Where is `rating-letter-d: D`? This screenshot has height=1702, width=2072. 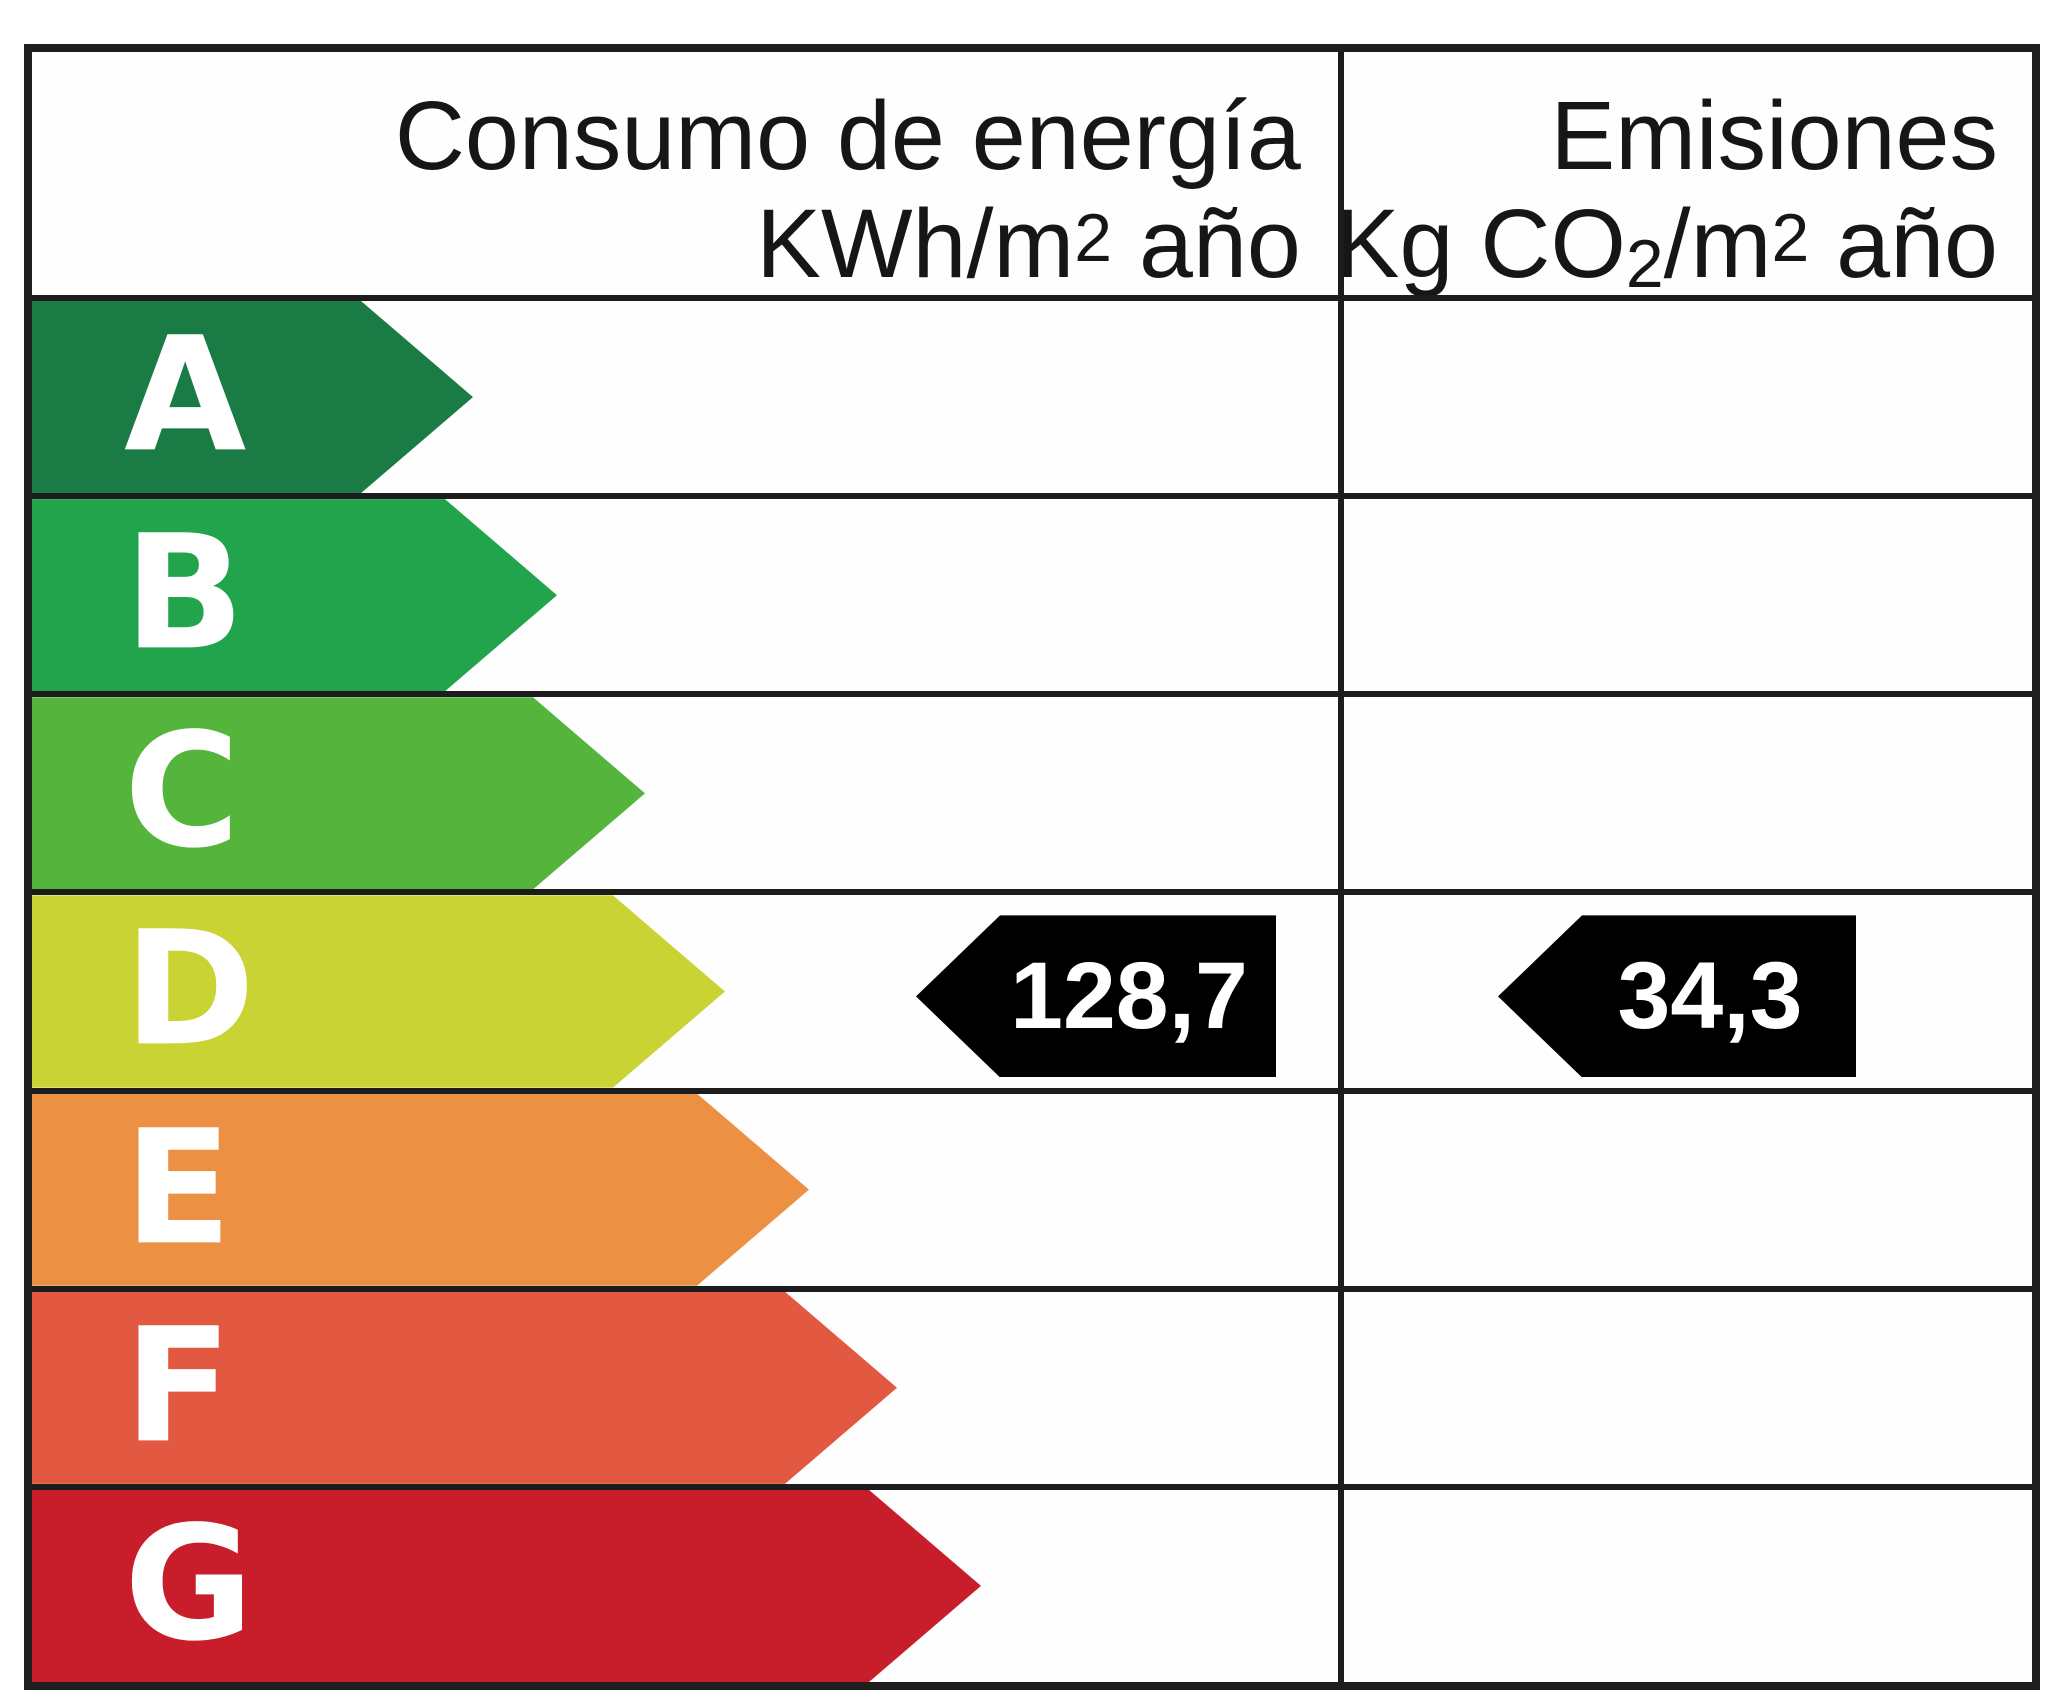 rating-letter-d: D is located at coordinates (190, 989).